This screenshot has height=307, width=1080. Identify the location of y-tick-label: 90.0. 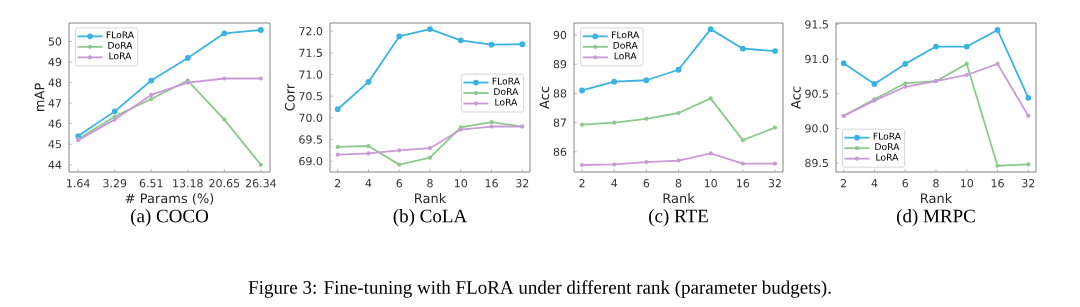
(817, 128).